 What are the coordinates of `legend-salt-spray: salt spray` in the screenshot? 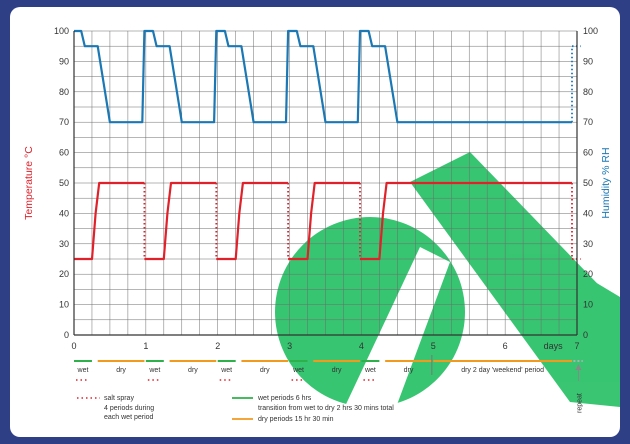 It's located at (119, 398).